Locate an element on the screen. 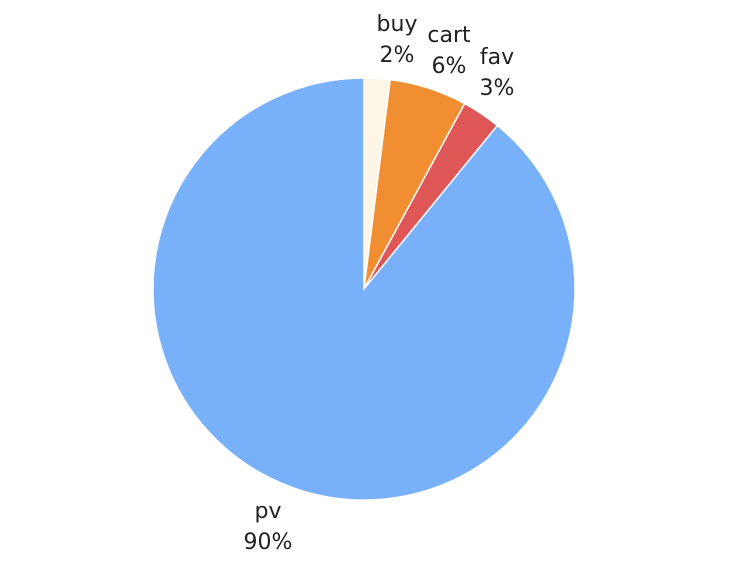 This screenshot has height=577, width=747. slice-percent-pv: 90% is located at coordinates (268, 542).